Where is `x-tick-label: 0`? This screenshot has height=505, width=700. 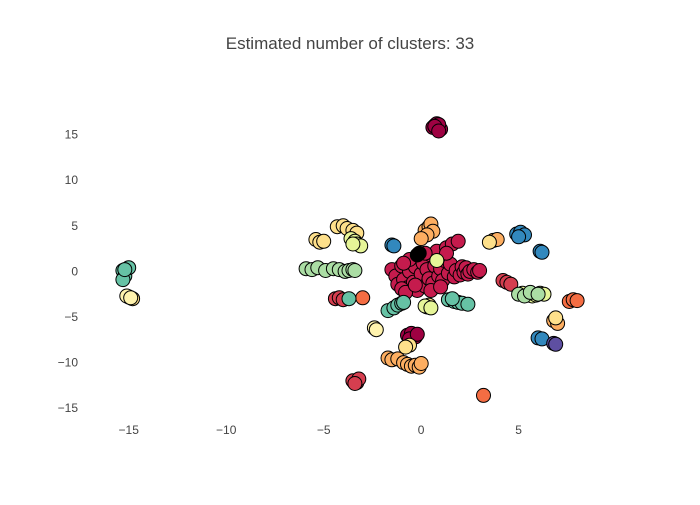
x-tick-label: 0 is located at coordinates (421, 430).